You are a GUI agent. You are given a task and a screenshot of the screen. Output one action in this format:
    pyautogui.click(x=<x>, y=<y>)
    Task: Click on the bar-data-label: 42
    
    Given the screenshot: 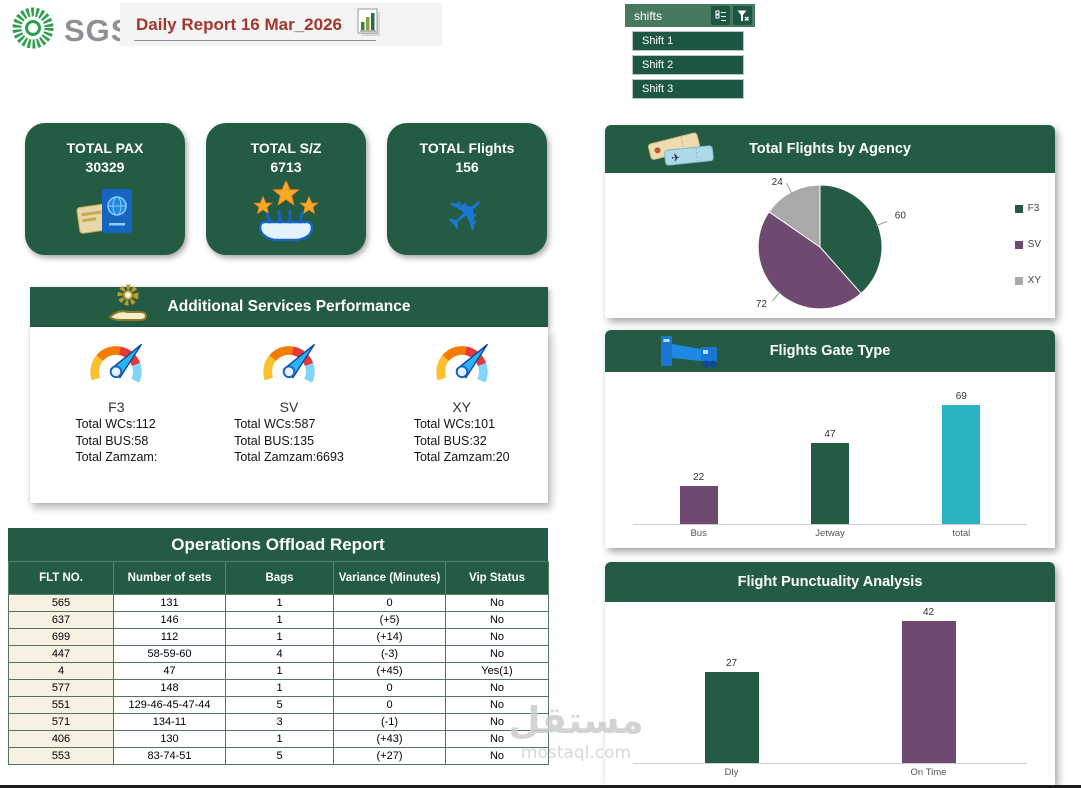 What is the action you would take?
    pyautogui.click(x=928, y=612)
    